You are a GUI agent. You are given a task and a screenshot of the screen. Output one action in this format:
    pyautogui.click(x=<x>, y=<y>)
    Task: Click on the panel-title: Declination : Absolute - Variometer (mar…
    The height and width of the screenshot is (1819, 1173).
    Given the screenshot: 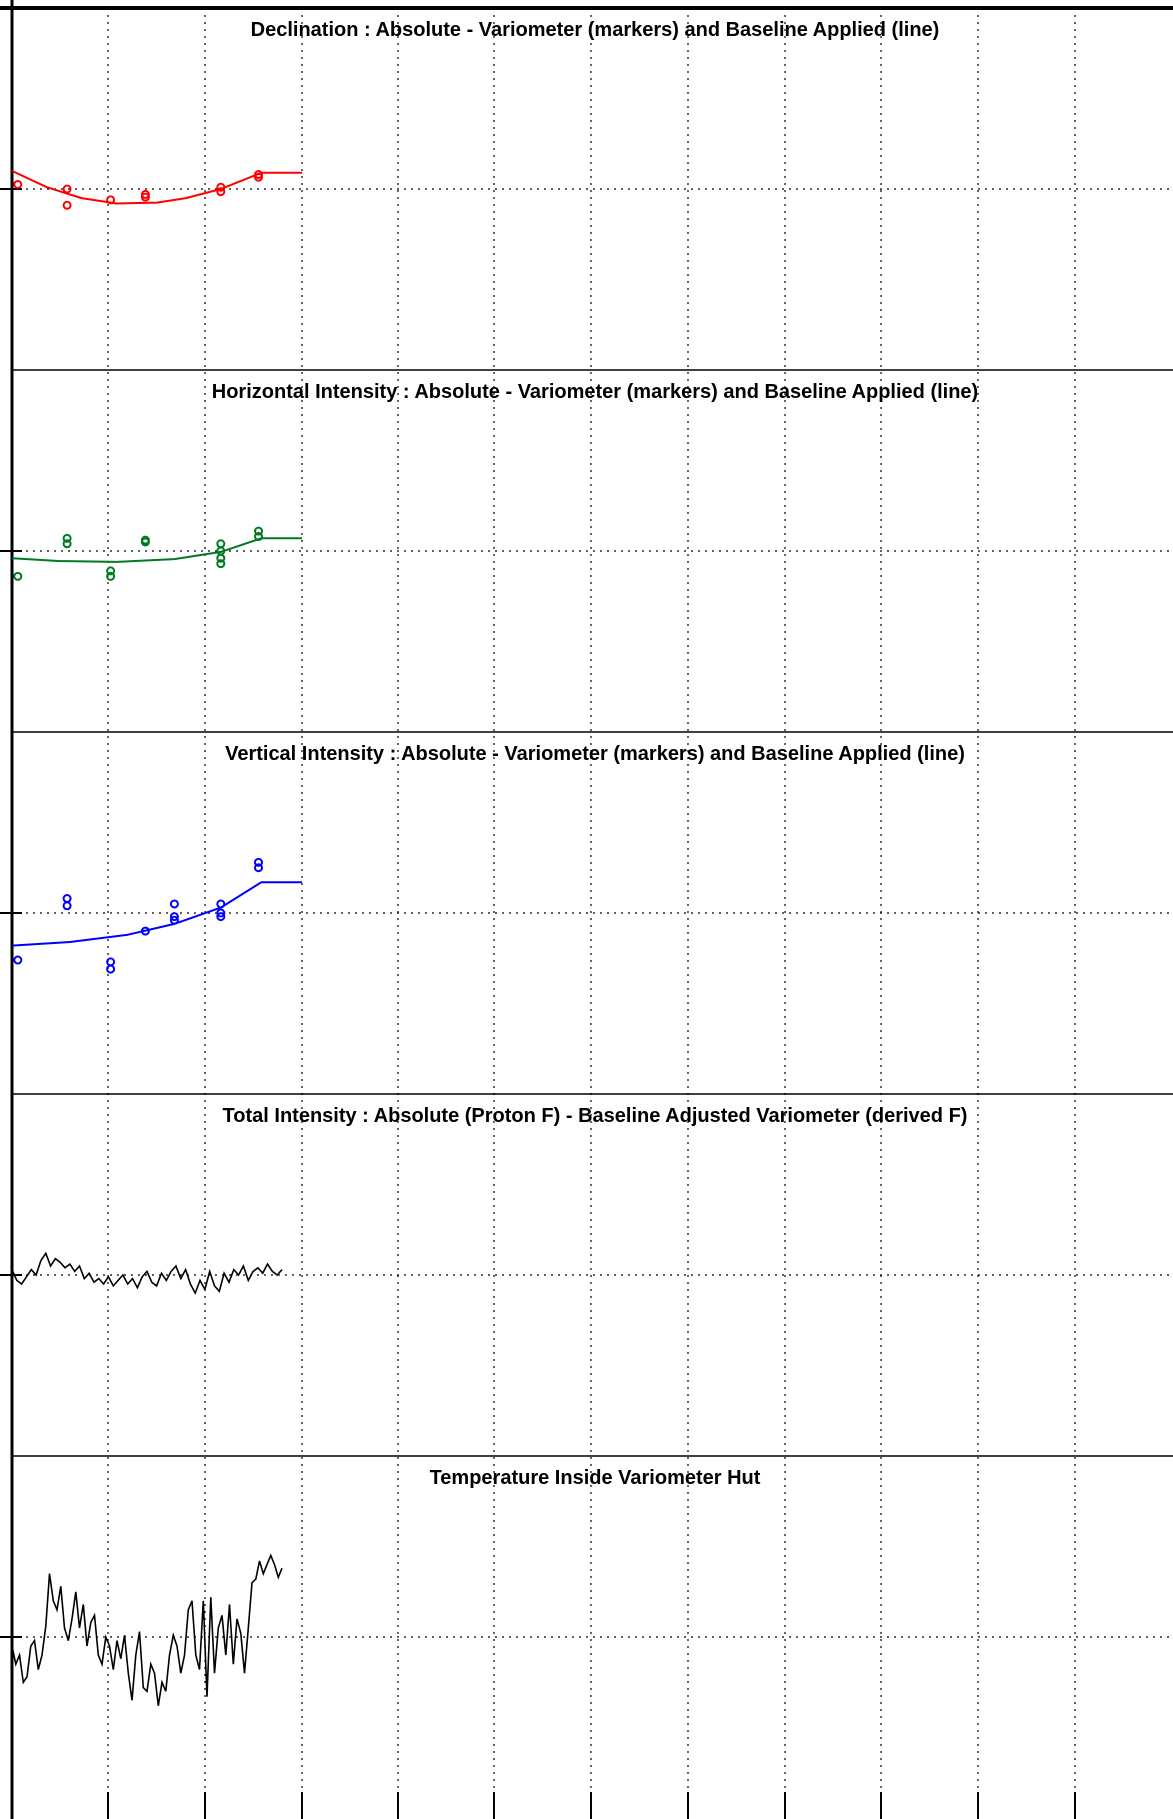 What is the action you would take?
    pyautogui.click(x=595, y=30)
    